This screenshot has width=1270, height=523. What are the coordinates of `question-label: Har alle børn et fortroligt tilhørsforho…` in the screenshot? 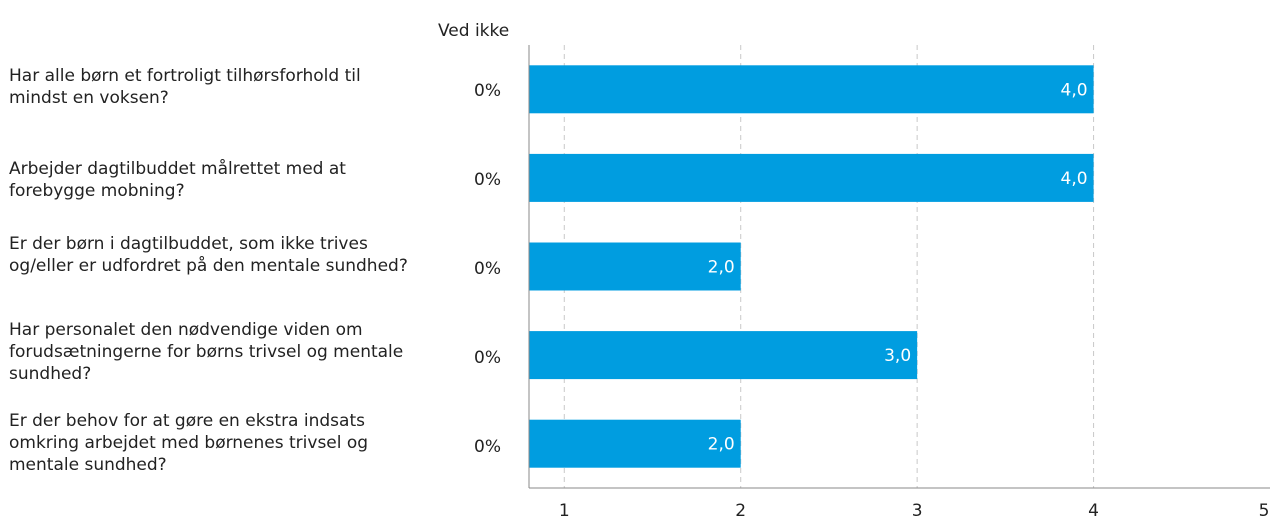 It's located at (185, 87).